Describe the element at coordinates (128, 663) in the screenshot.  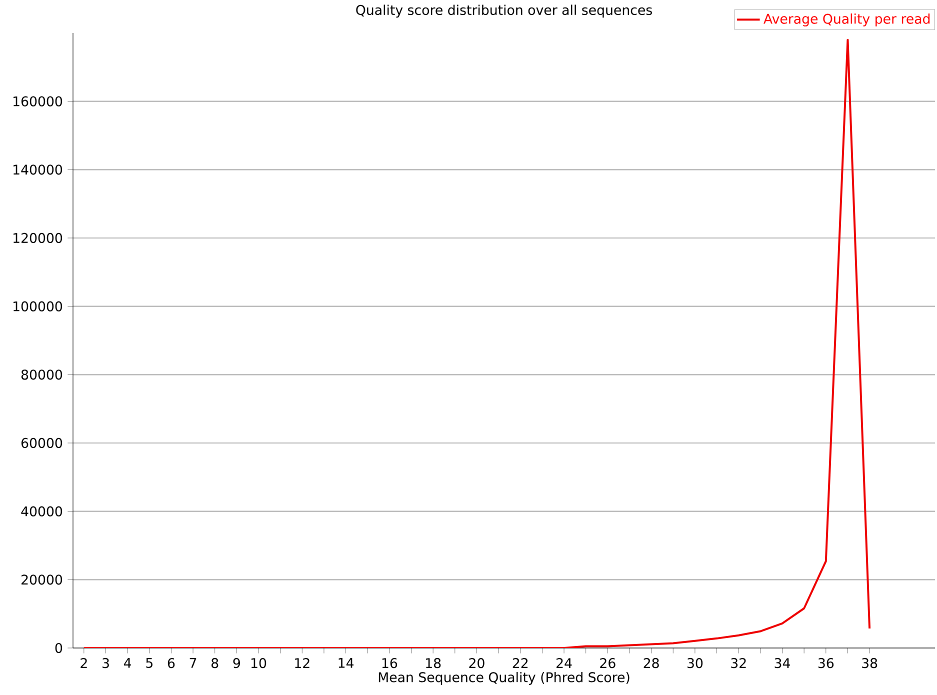
I see `x-tick-label: 4` at that location.